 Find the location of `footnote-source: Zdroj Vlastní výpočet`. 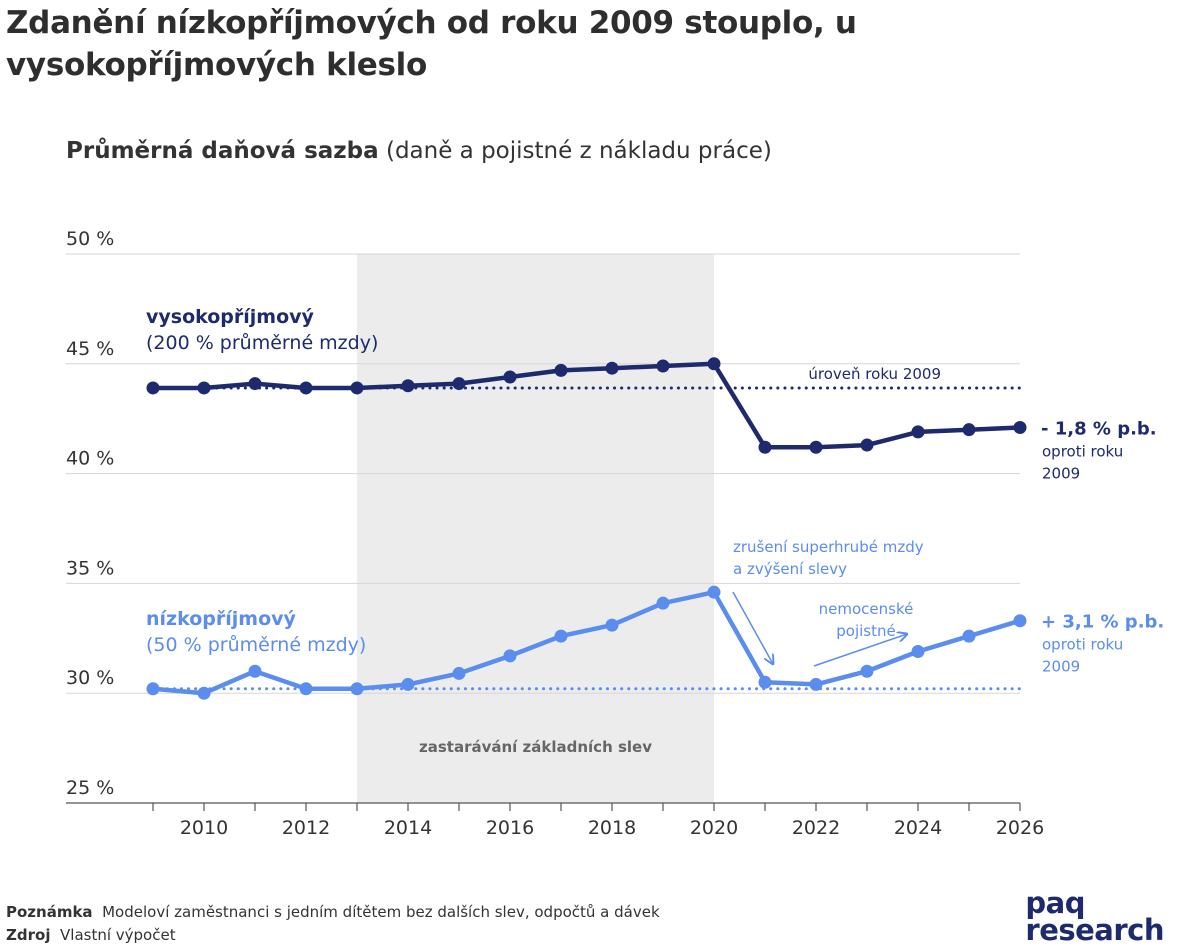

footnote-source: Zdroj Vlastní výpočet is located at coordinates (91, 935).